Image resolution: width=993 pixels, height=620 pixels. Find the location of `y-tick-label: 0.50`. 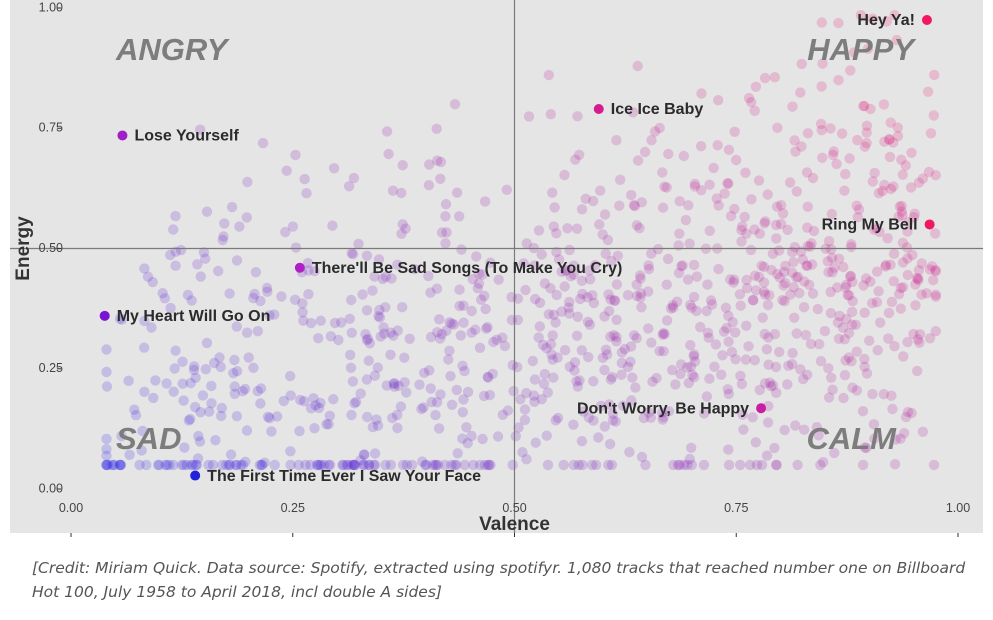

y-tick-label: 0.50 is located at coordinates (51, 248).